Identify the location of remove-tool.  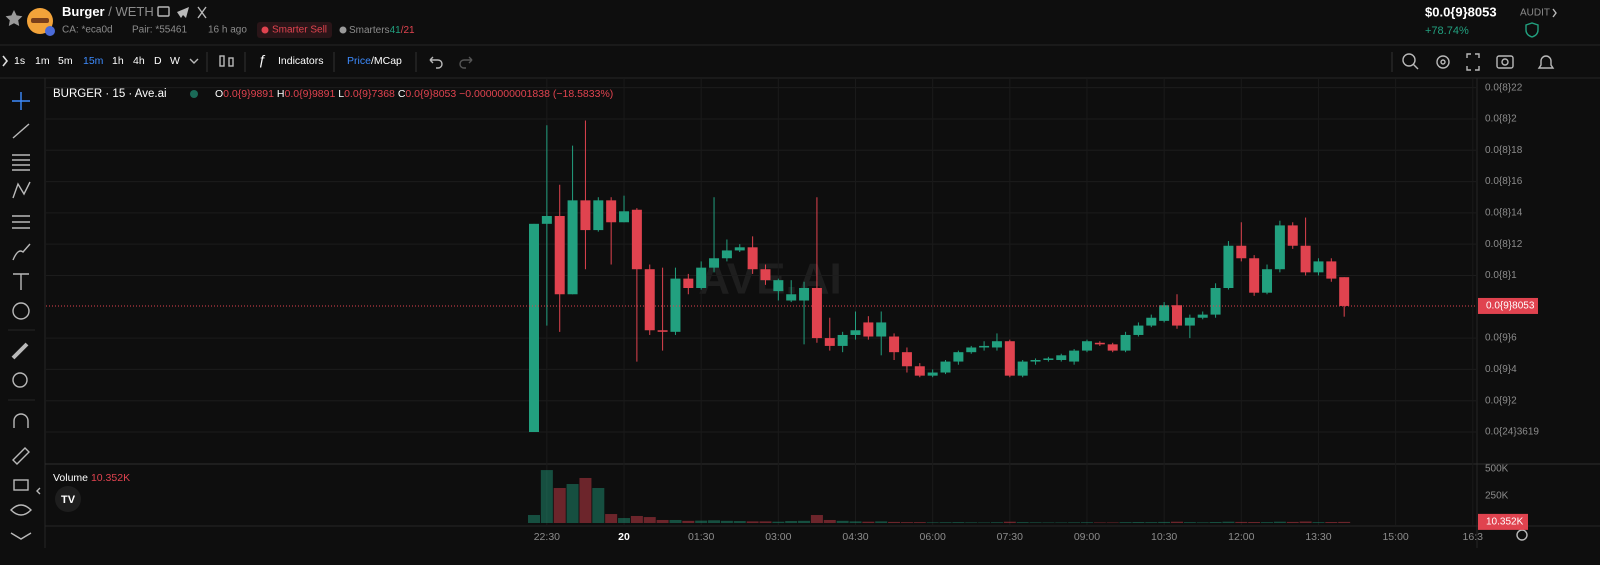
(21, 536).